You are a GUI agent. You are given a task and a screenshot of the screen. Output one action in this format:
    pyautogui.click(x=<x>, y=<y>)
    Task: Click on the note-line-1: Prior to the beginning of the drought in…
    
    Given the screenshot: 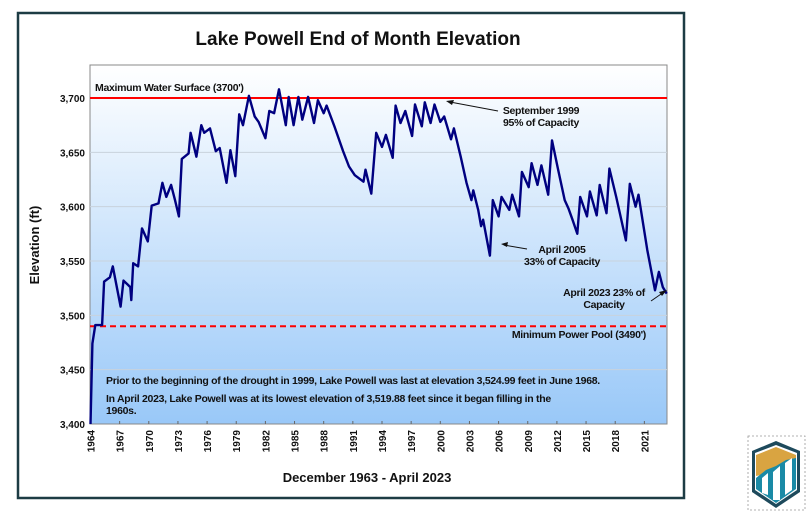 What is the action you would take?
    pyautogui.click(x=353, y=381)
    